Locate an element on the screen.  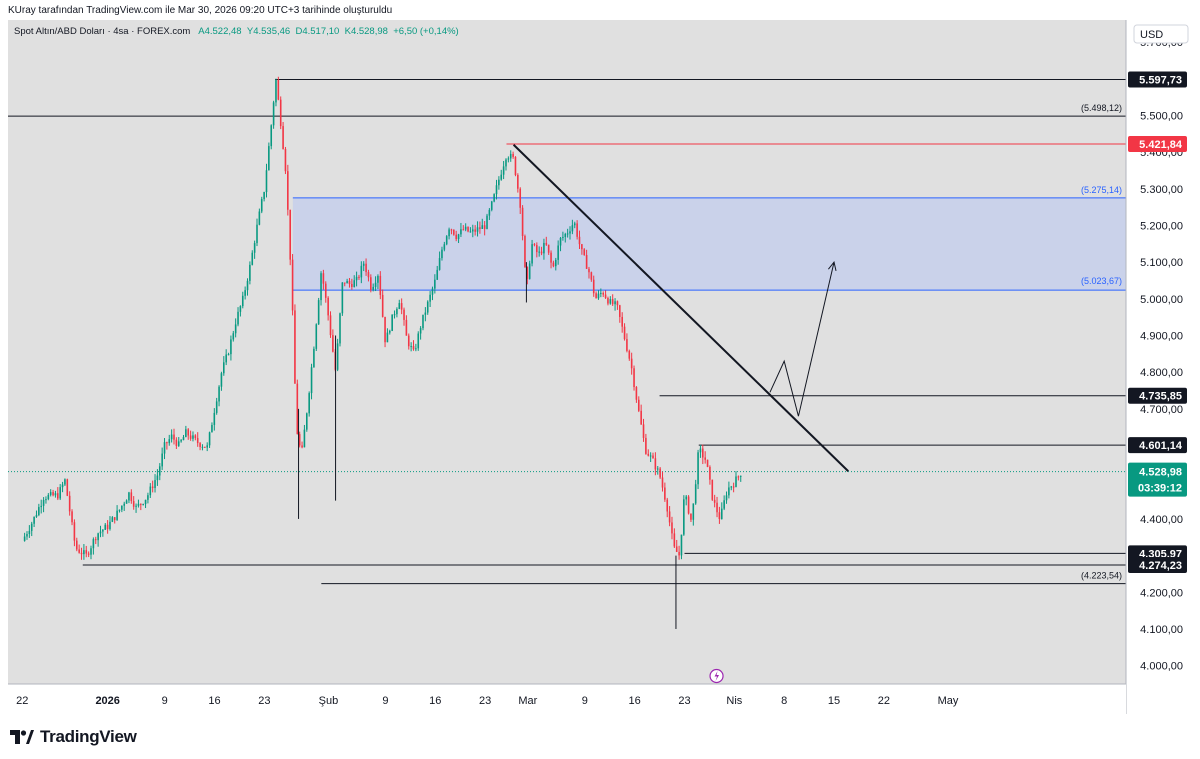
projection-path is located at coordinates (802, 339).